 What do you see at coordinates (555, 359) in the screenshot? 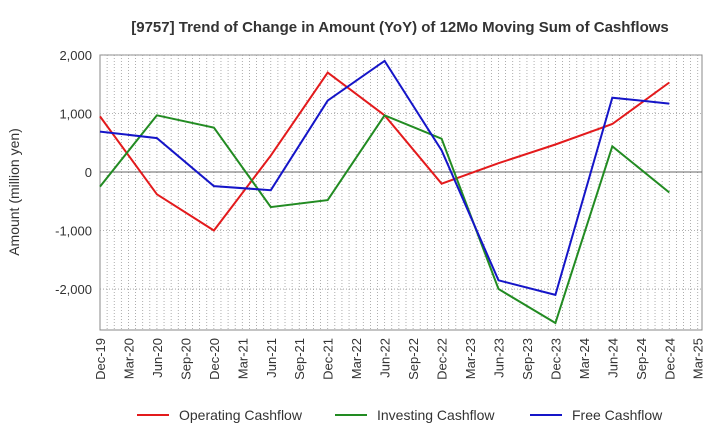
I see `x-tick-label: Dec-23` at bounding box center [555, 359].